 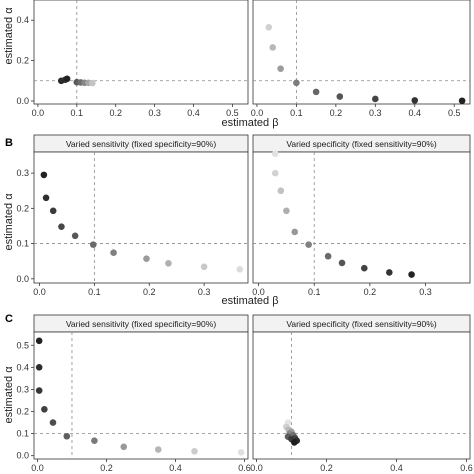 What do you see at coordinates (22, 345) in the screenshot?
I see `y-tick-label: 0.5` at bounding box center [22, 345].